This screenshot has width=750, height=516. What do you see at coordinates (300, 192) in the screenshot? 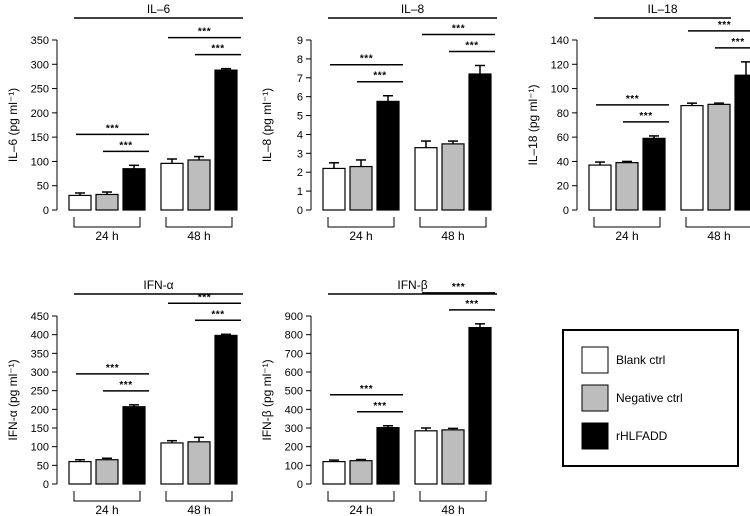
I see `y-tick-label: 1` at bounding box center [300, 192].